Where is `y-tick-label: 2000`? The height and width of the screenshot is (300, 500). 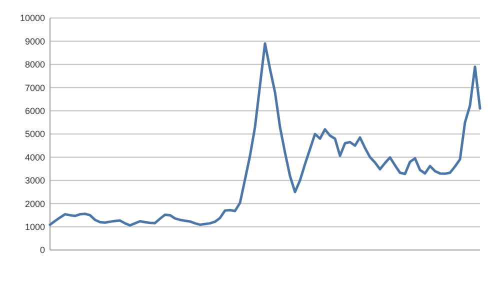 y-tick-label: 2000 is located at coordinates (34, 203).